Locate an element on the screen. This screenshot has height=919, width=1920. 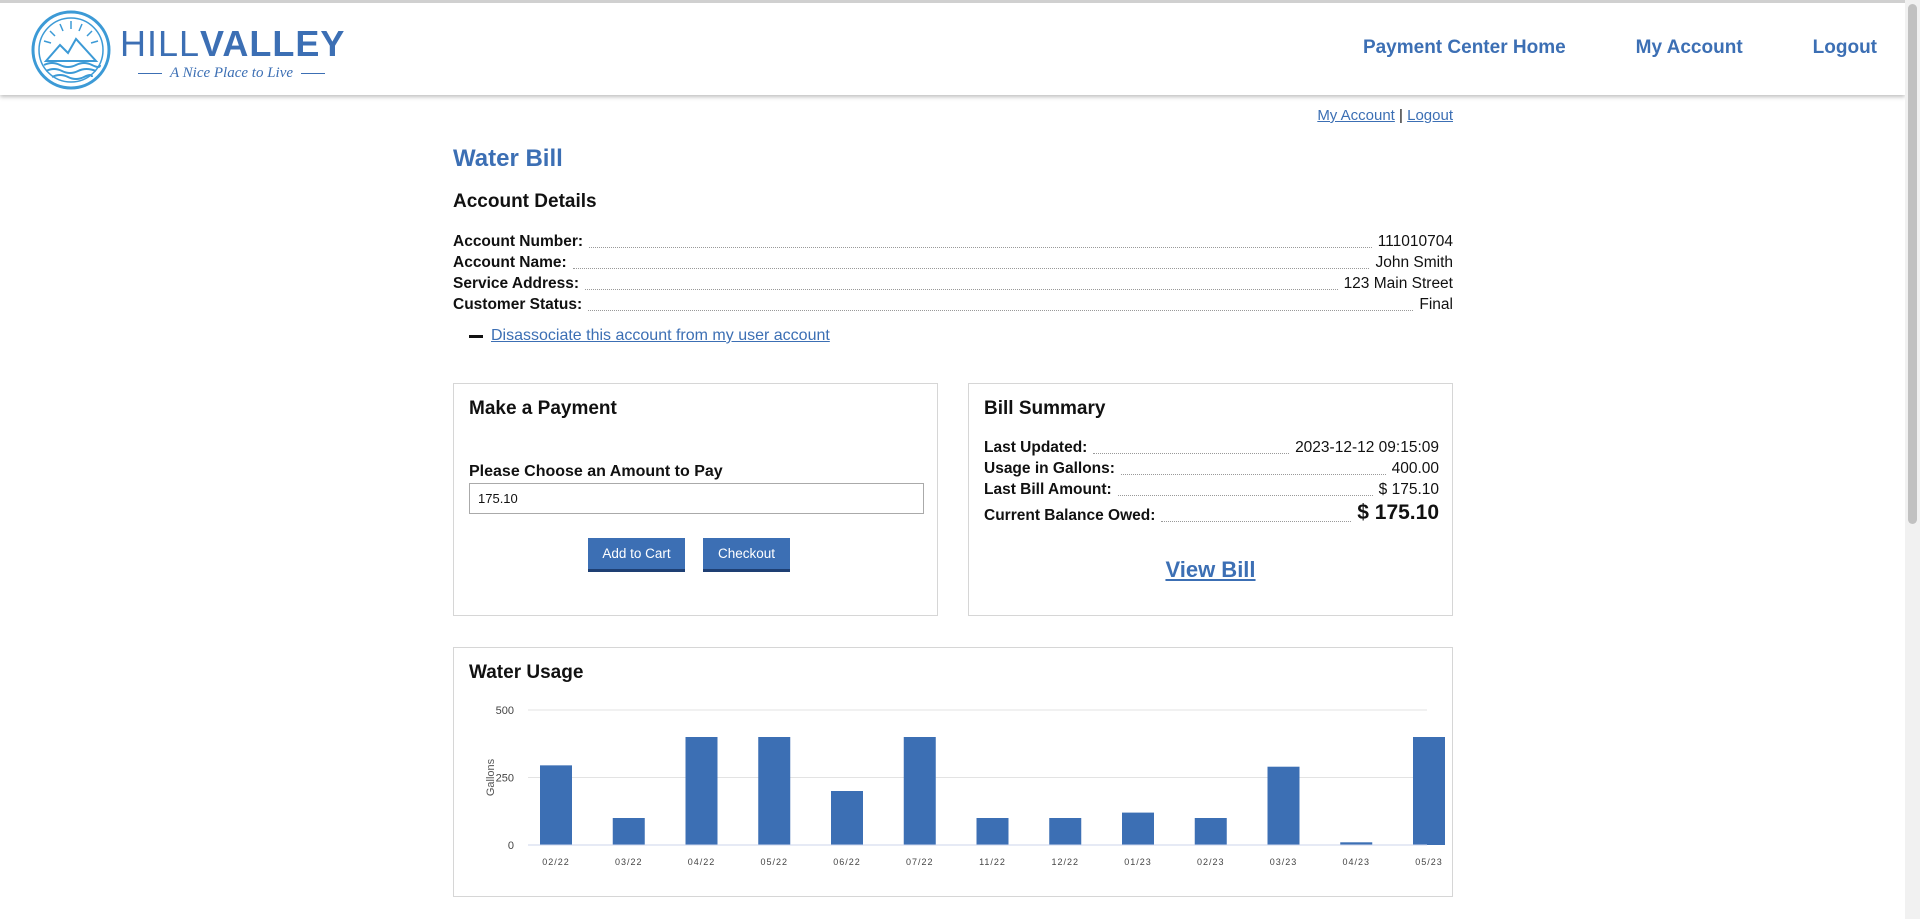
nav-payment-center-home: Payment Center Home is located at coordinates (1464, 47).